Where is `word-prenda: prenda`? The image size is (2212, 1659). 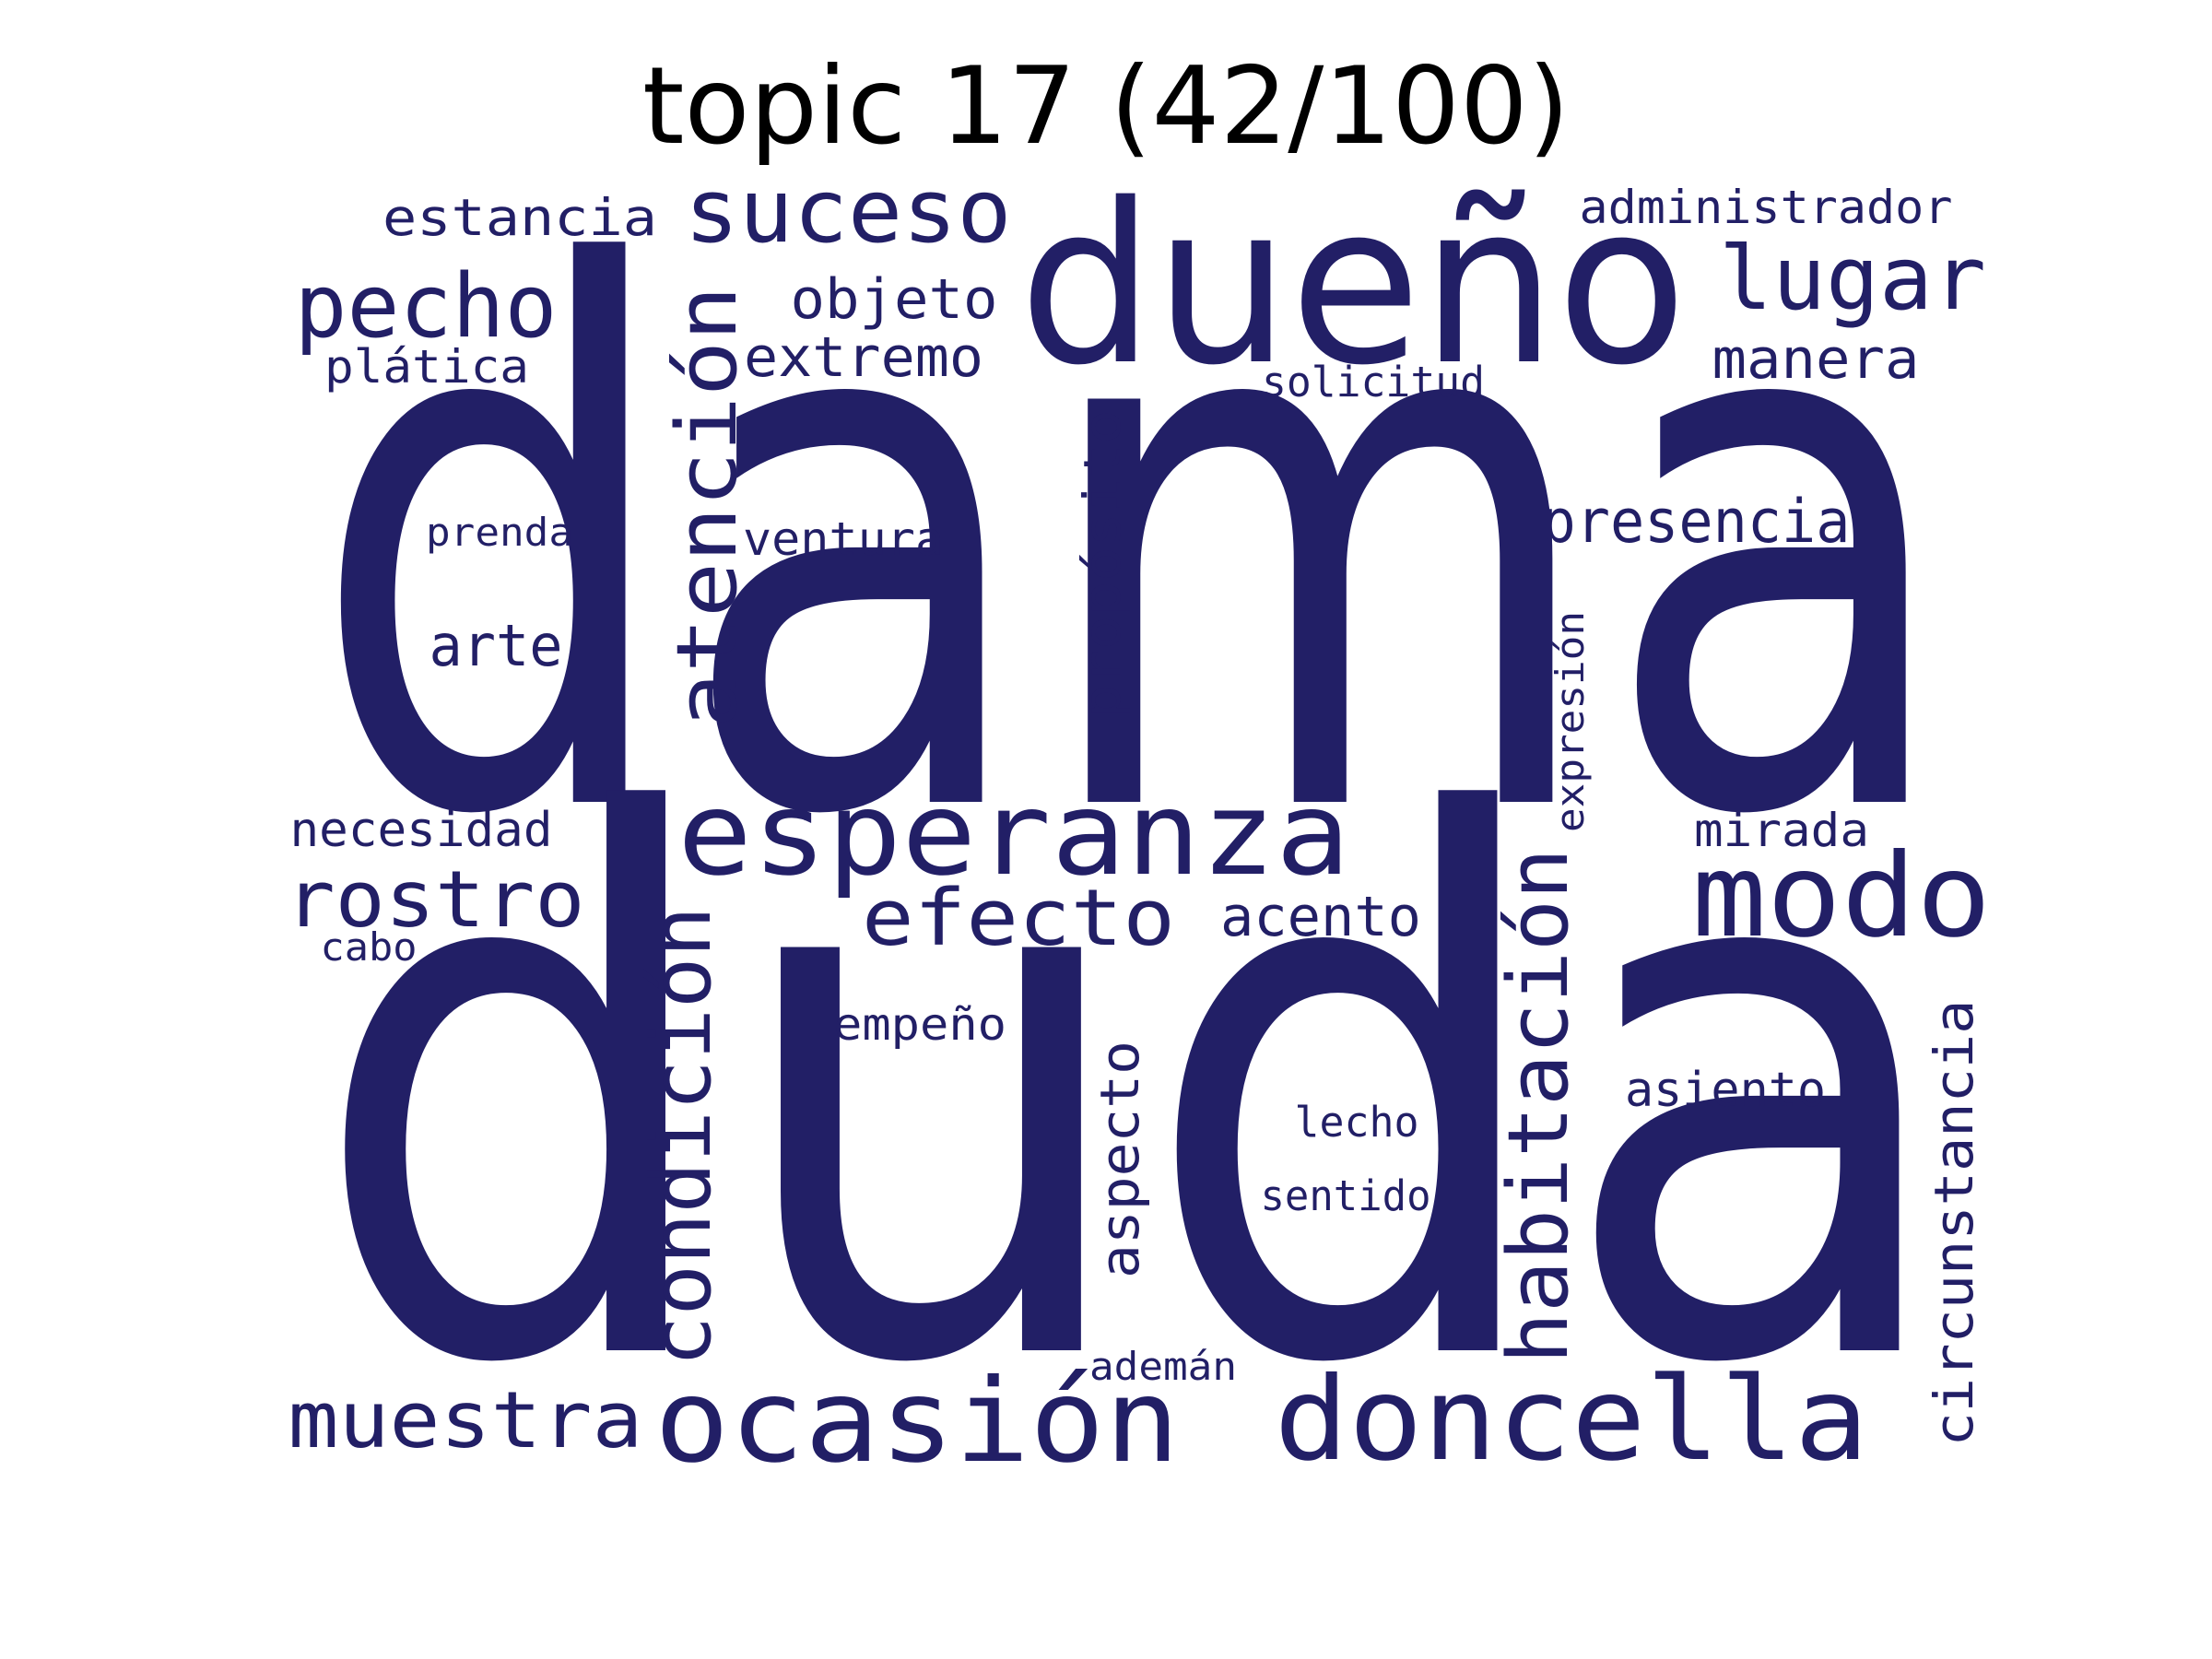 word-prenda: prenda is located at coordinates (499, 532).